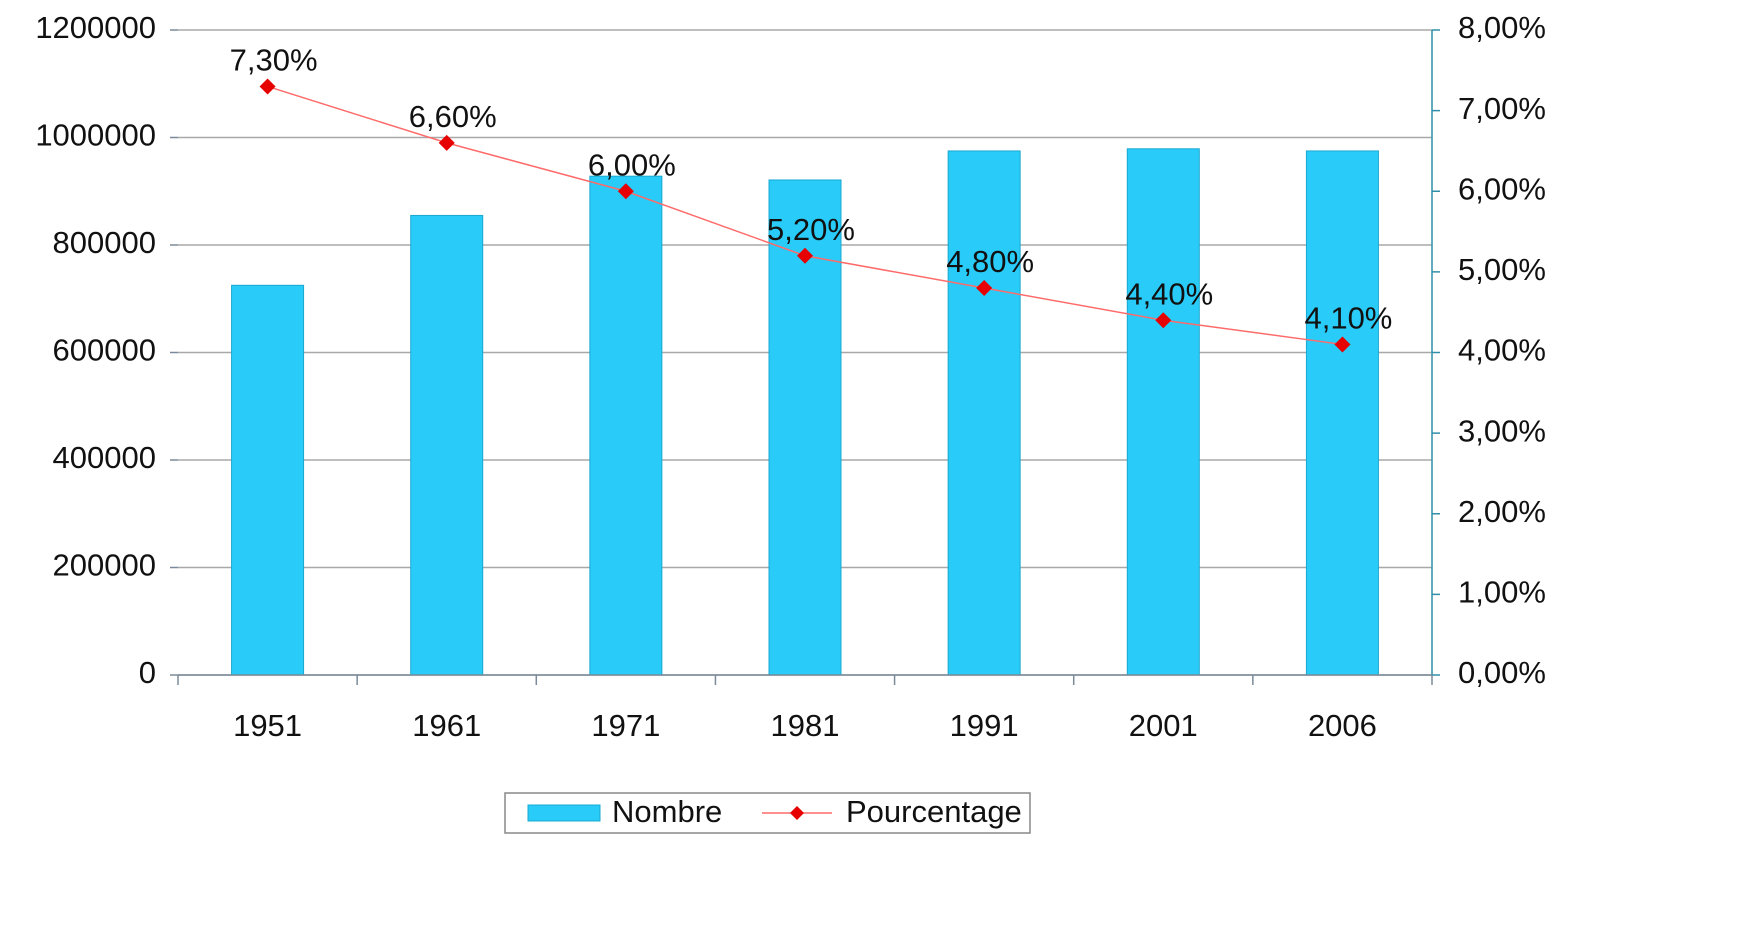  Describe the element at coordinates (274, 60) in the screenshot. I see `data-label: 7,30%` at that location.